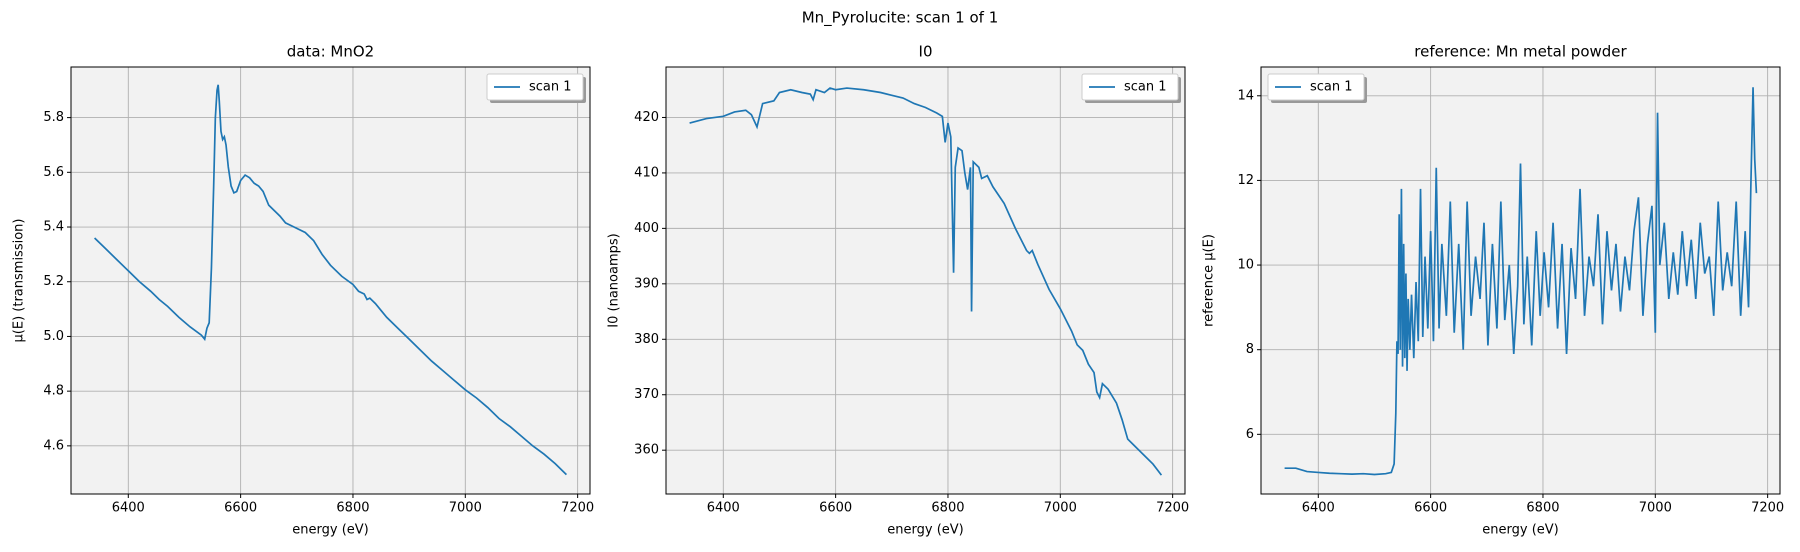 This screenshot has height=552, width=1800. I want to click on y-axis-label: μ(E) (transmission), so click(19, 281).